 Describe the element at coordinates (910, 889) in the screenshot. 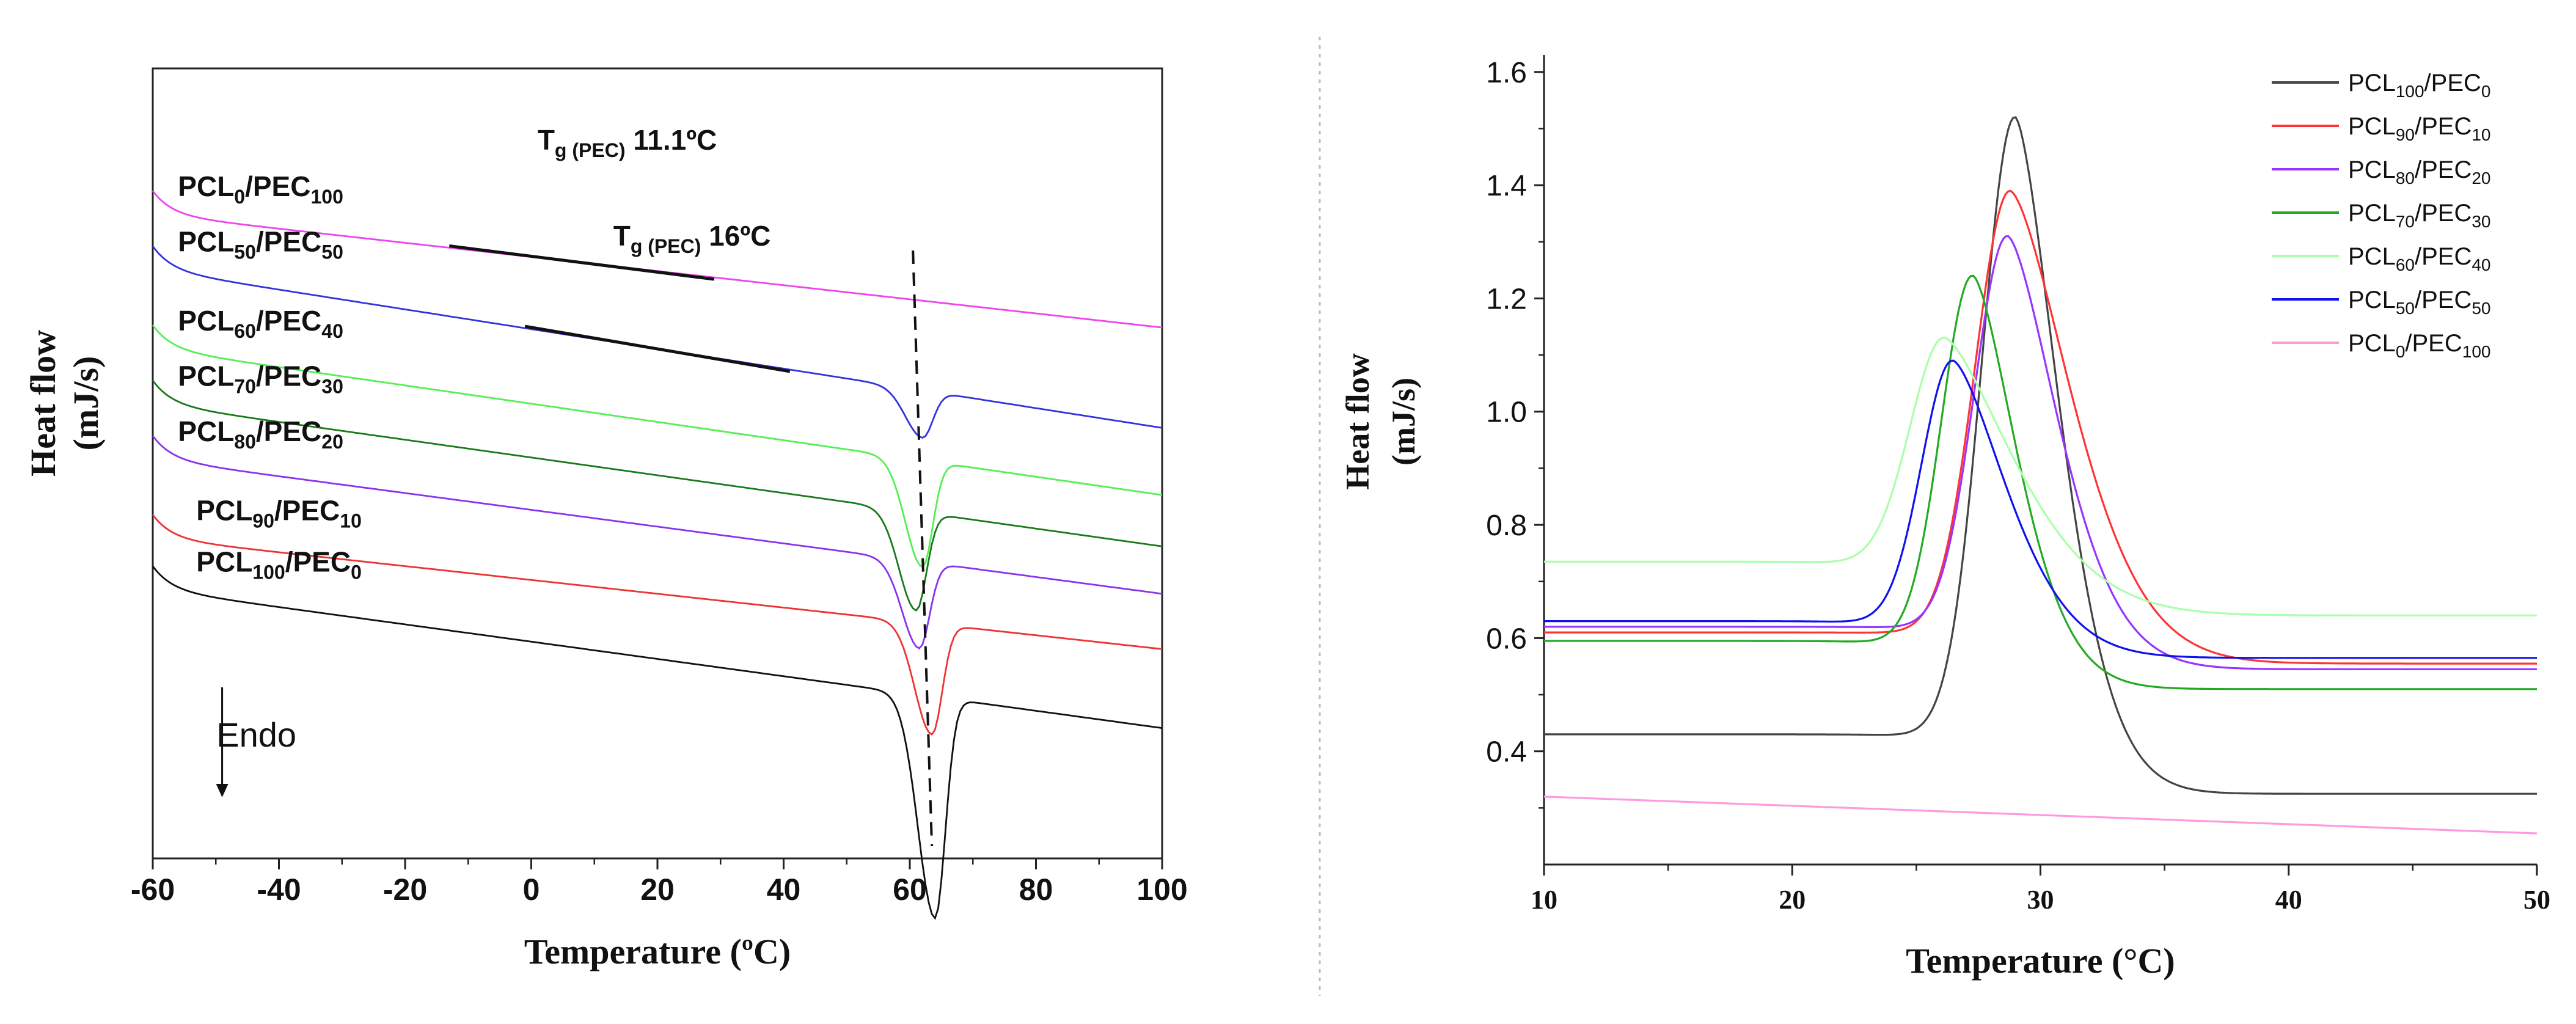

I see `left-x-tick-label: 60` at that location.